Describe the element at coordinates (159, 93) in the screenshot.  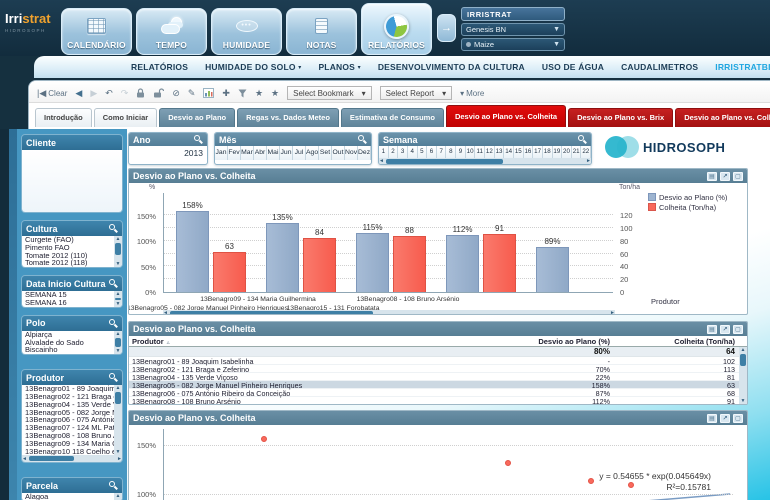
I see `unlock-button` at that location.